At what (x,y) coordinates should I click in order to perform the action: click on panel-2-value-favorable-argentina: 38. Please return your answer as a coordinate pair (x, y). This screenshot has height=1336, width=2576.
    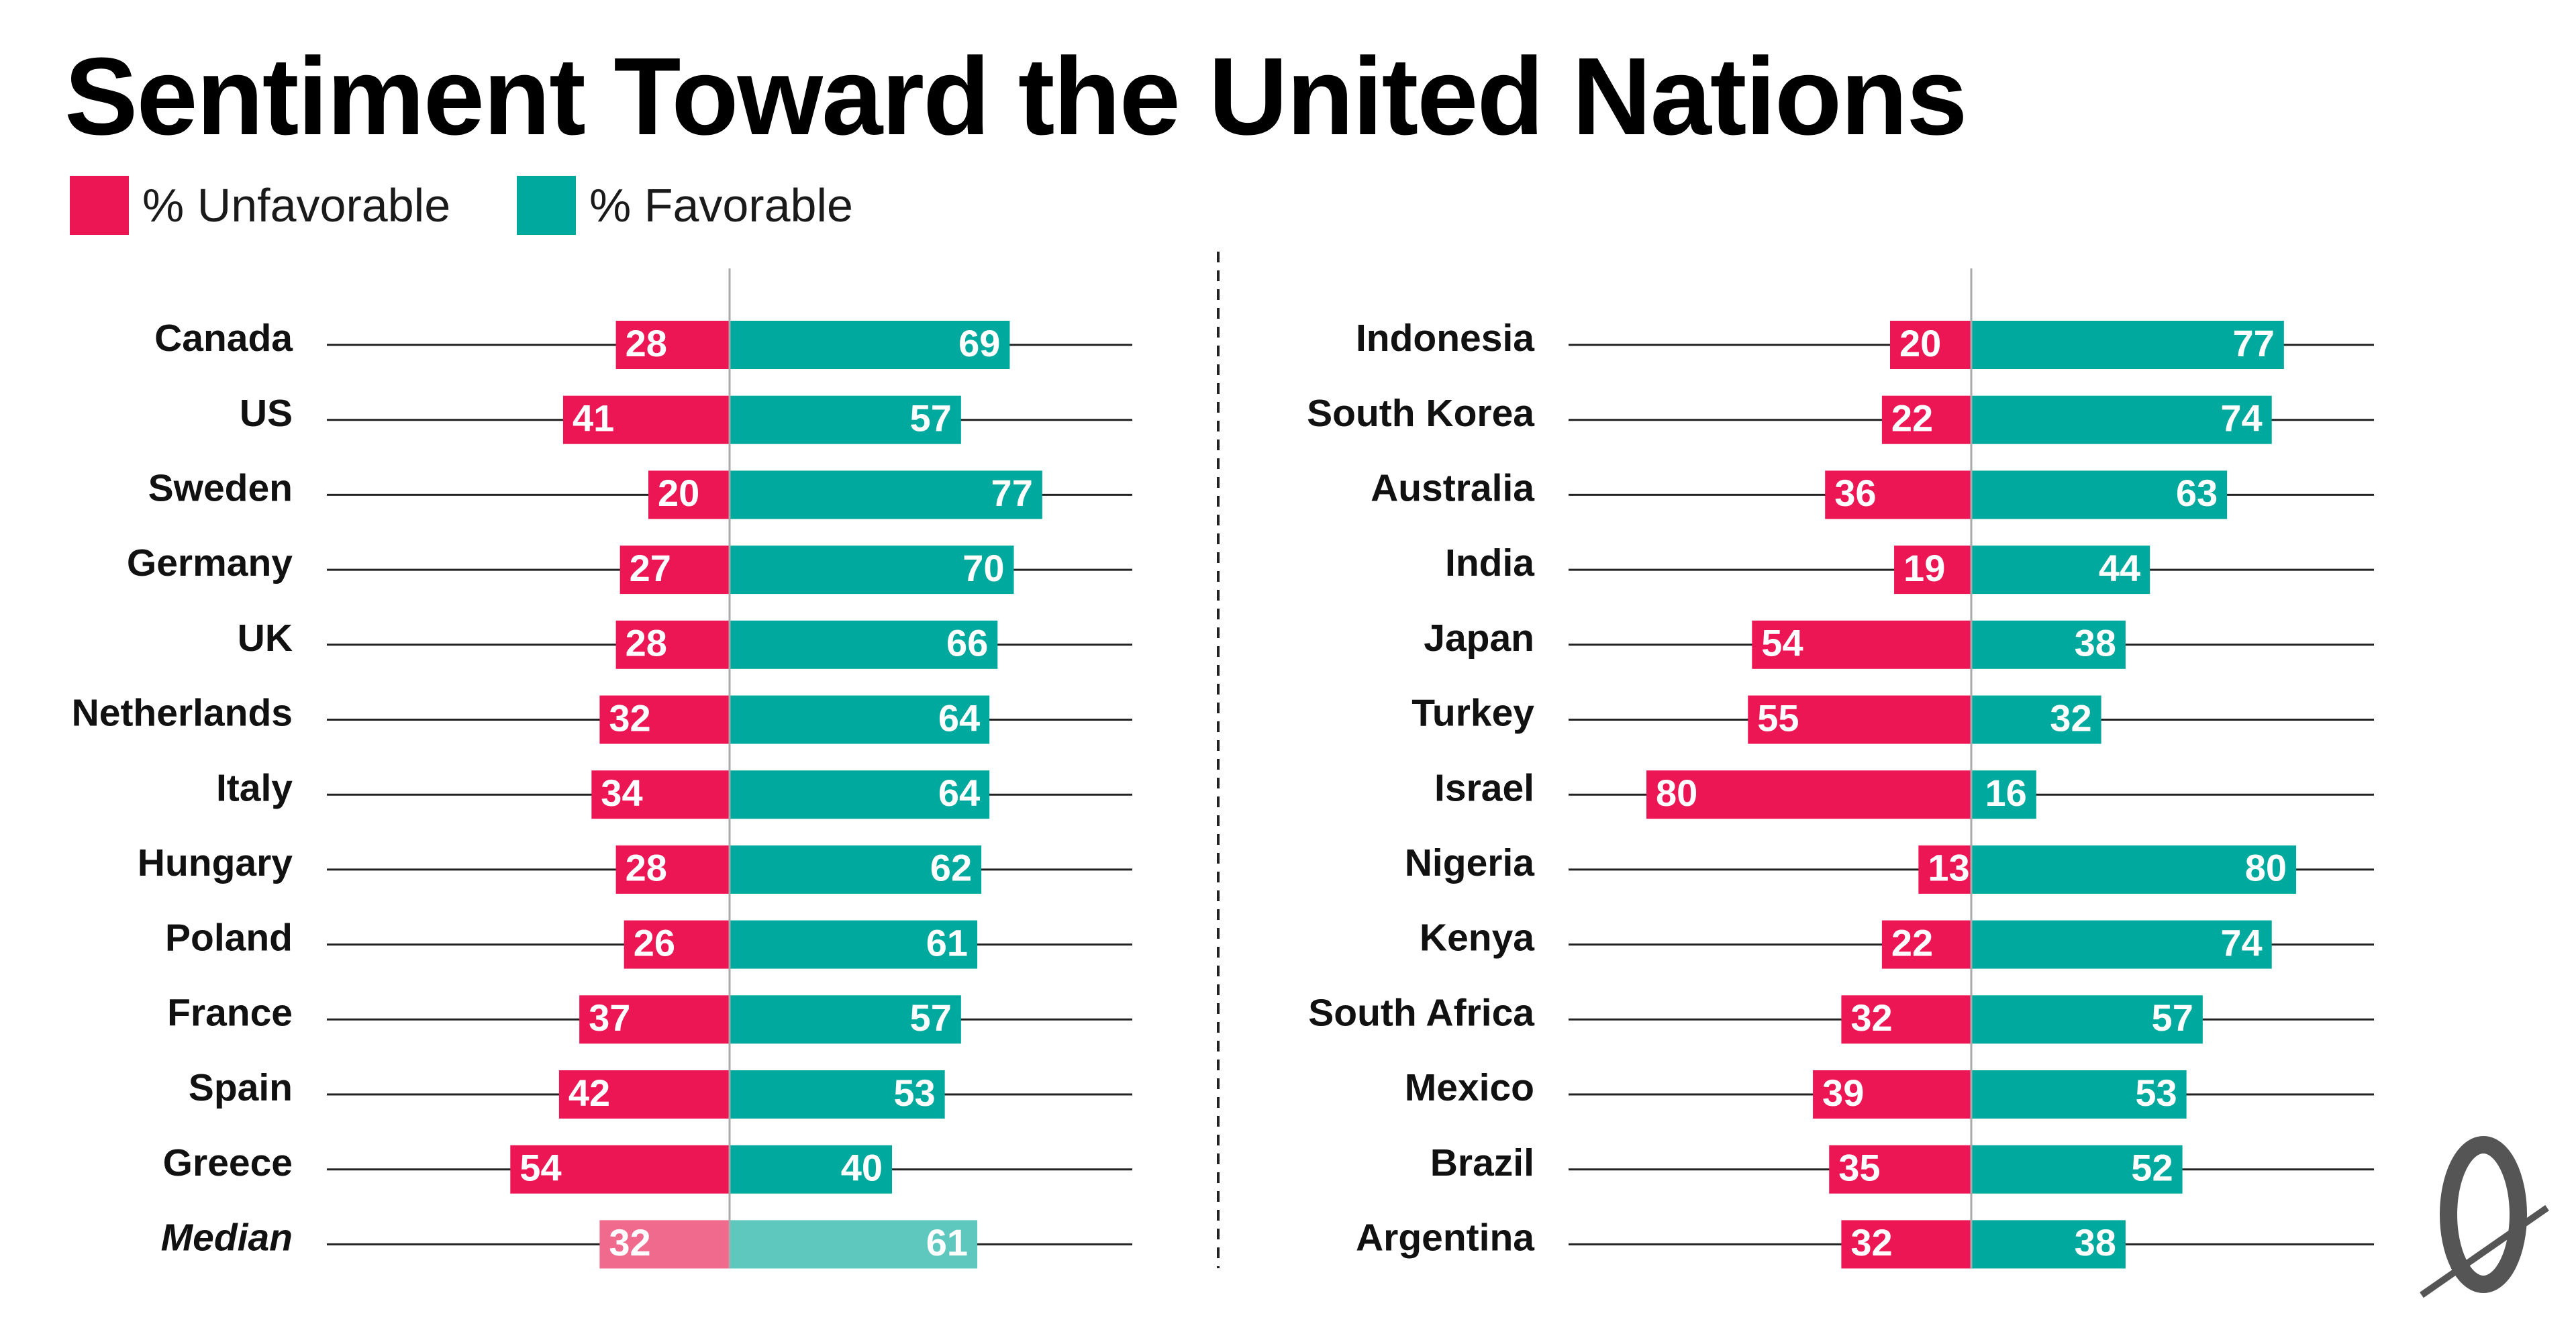
    Looking at the image, I should click on (2095, 1242).